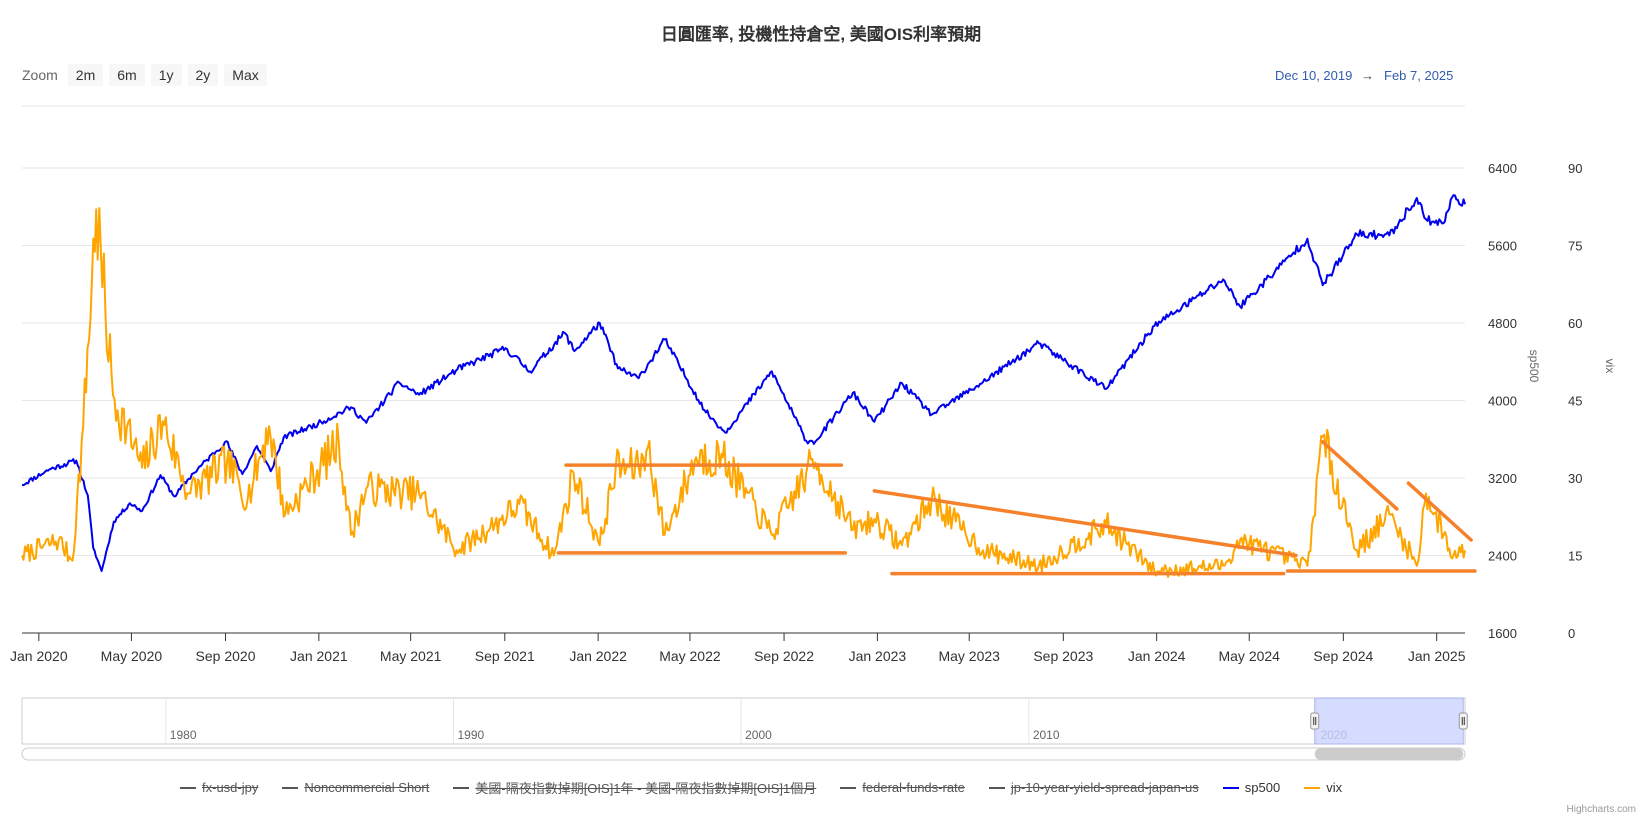  What do you see at coordinates (132, 656) in the screenshot?
I see `x-tick-label: May 2020` at bounding box center [132, 656].